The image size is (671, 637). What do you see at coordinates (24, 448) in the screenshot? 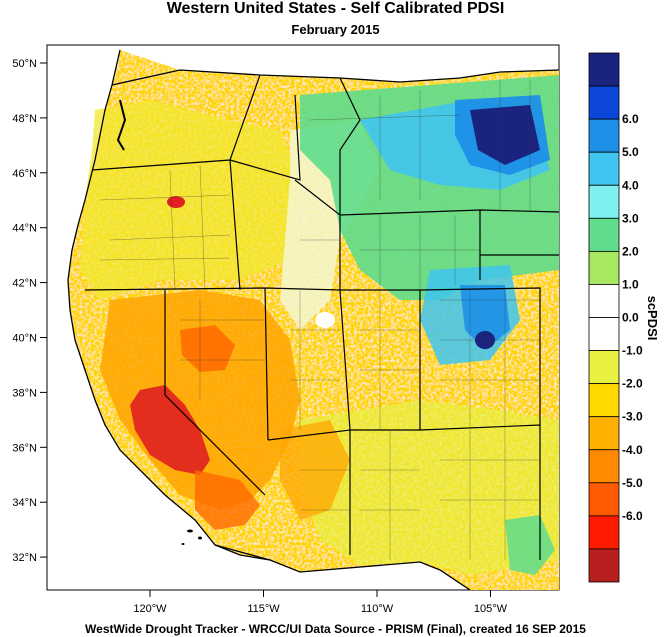
I see `lat-tick-label: 36°N` at bounding box center [24, 448].